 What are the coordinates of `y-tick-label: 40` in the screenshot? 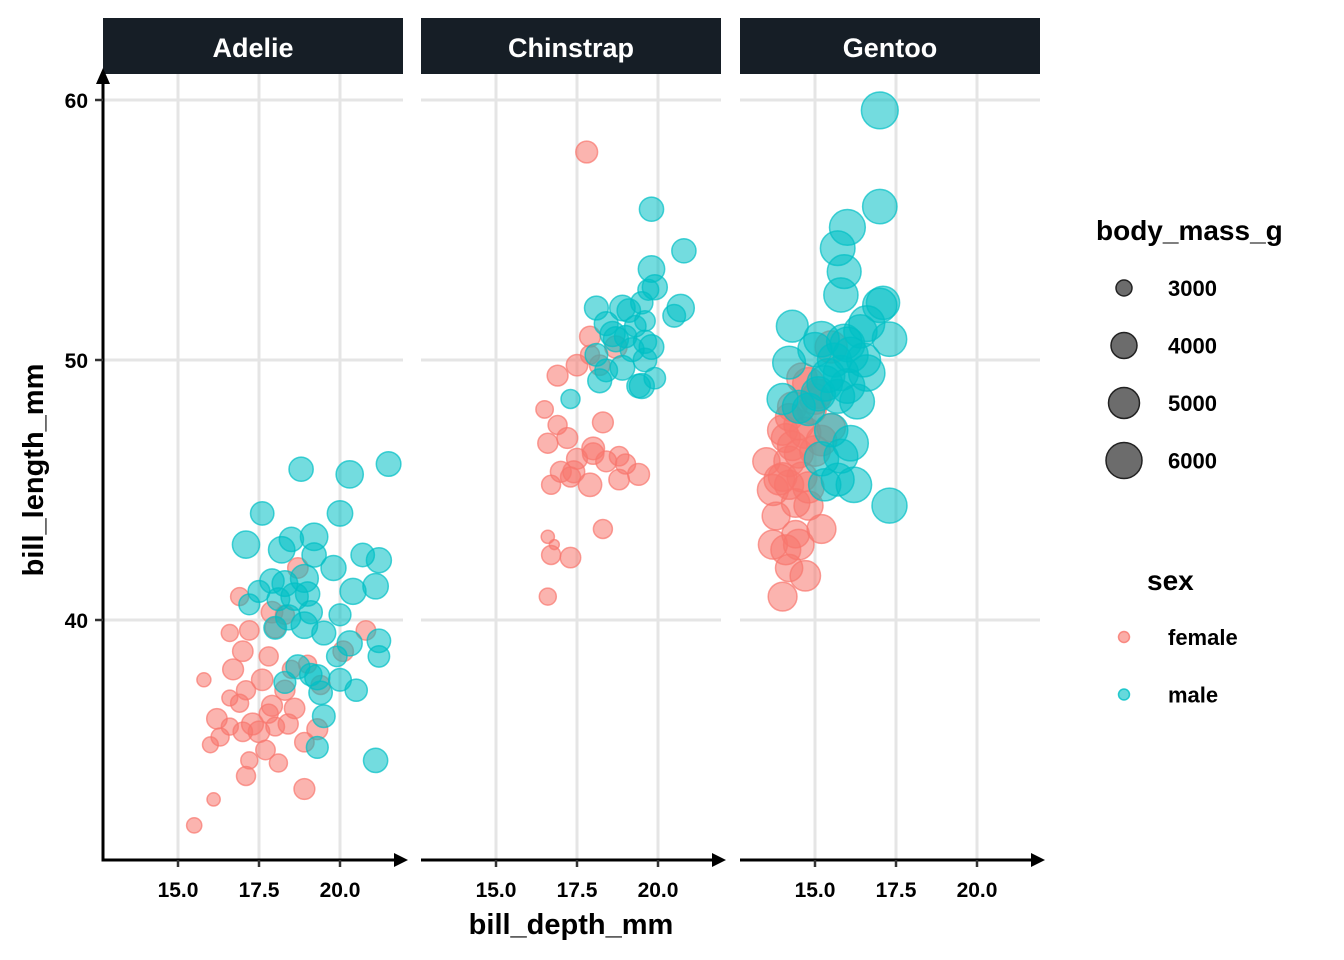 It's located at (76, 621).